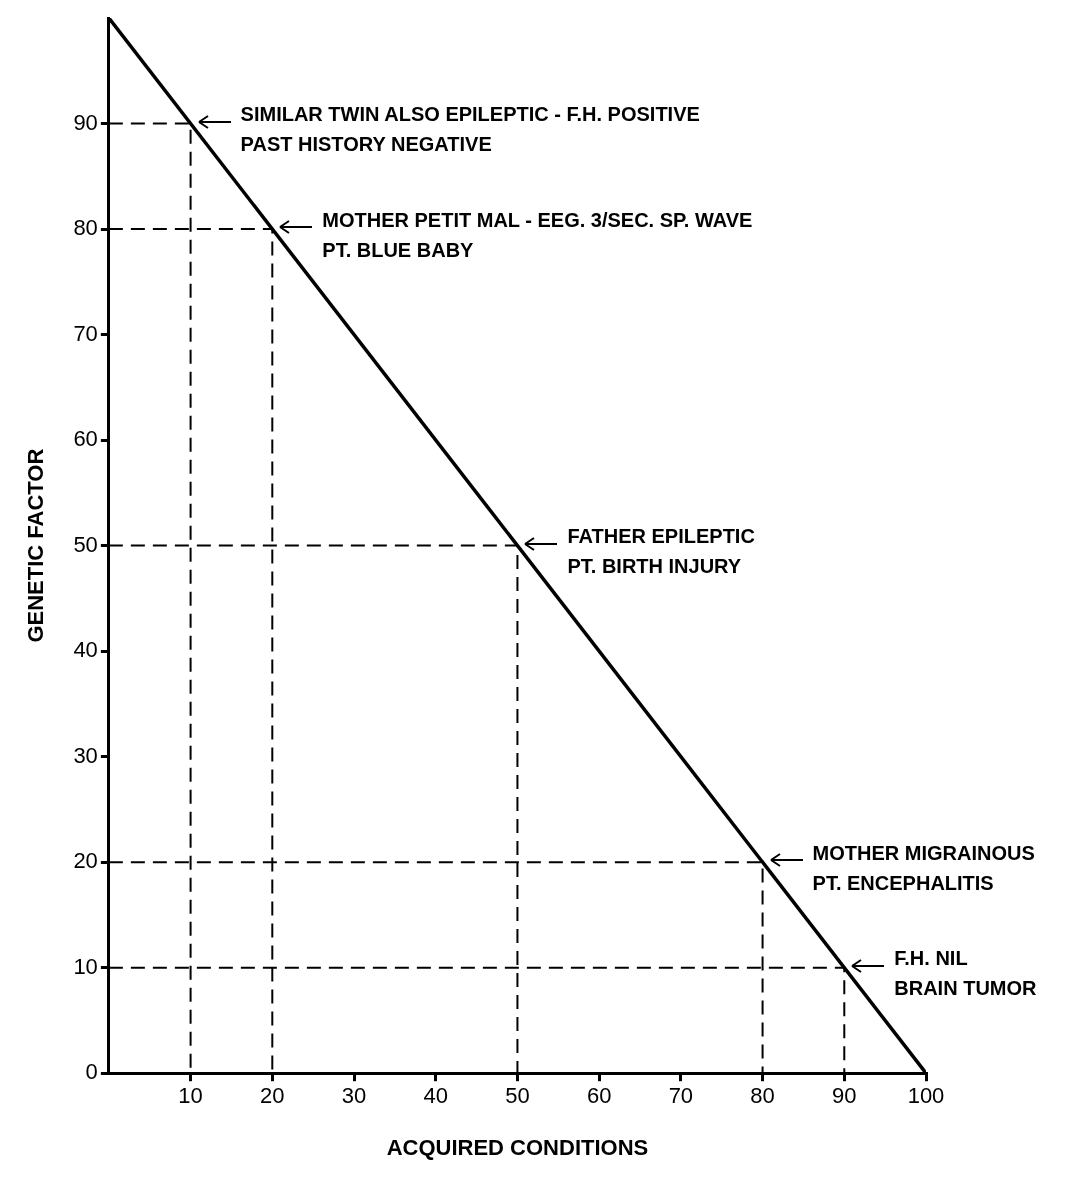 The width and height of the screenshot is (1066, 1186). Describe the element at coordinates (85, 544) in the screenshot. I see `y-tick-label: 50` at that location.